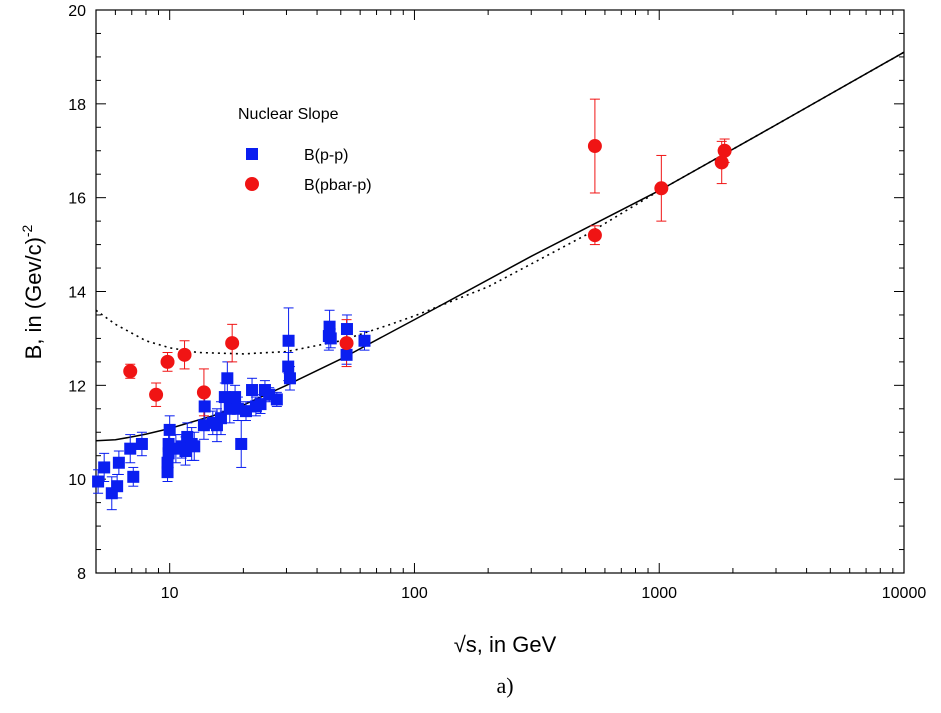 The height and width of the screenshot is (713, 941). What do you see at coordinates (252, 184) in the screenshot?
I see `legend-marker-pbarp` at bounding box center [252, 184].